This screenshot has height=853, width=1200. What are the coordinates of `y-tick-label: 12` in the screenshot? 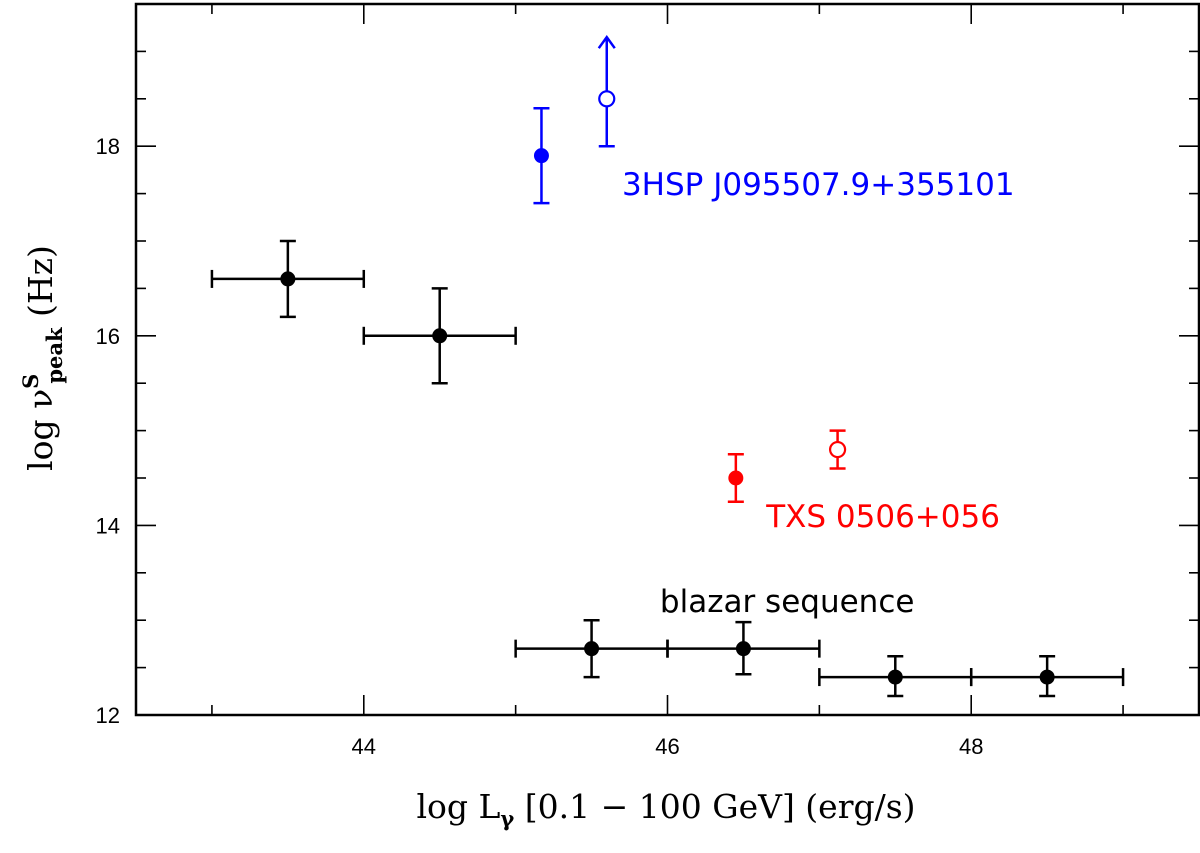 It's located at (108, 715).